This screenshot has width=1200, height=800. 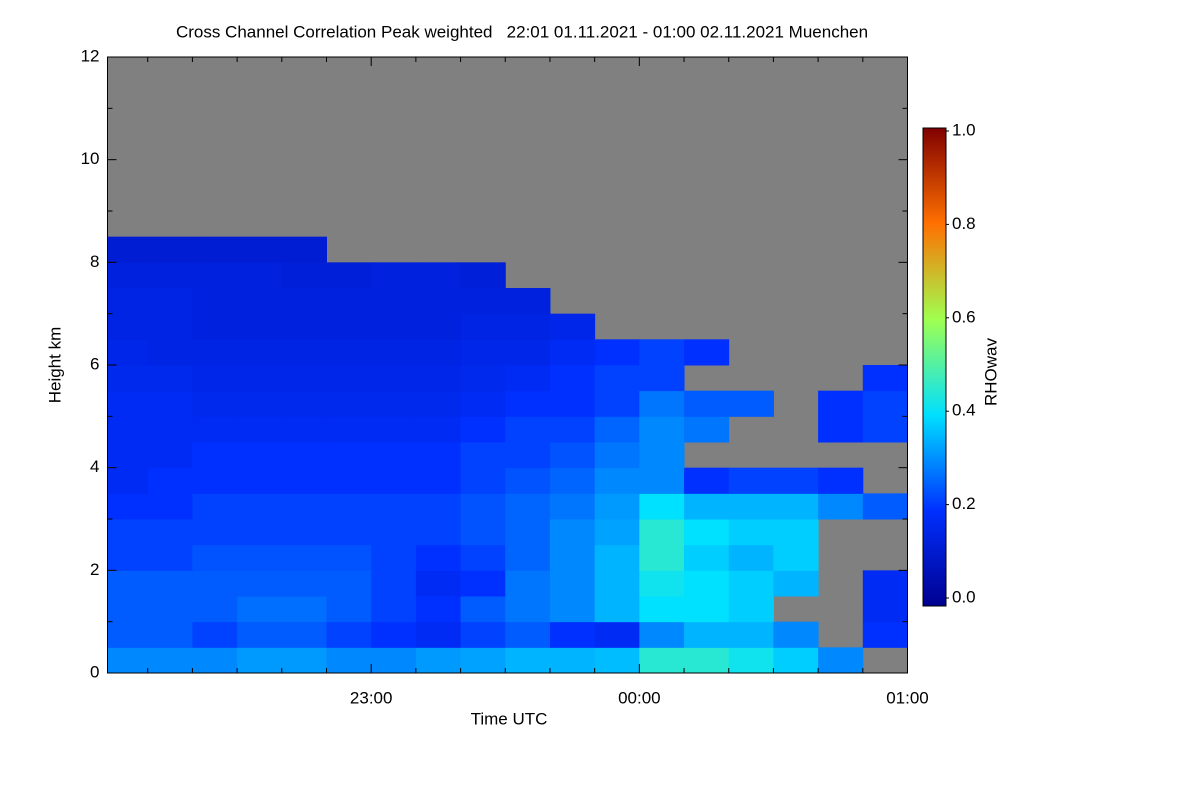 What do you see at coordinates (964, 223) in the screenshot?
I see `colorbar-tick-label: 0.8` at bounding box center [964, 223].